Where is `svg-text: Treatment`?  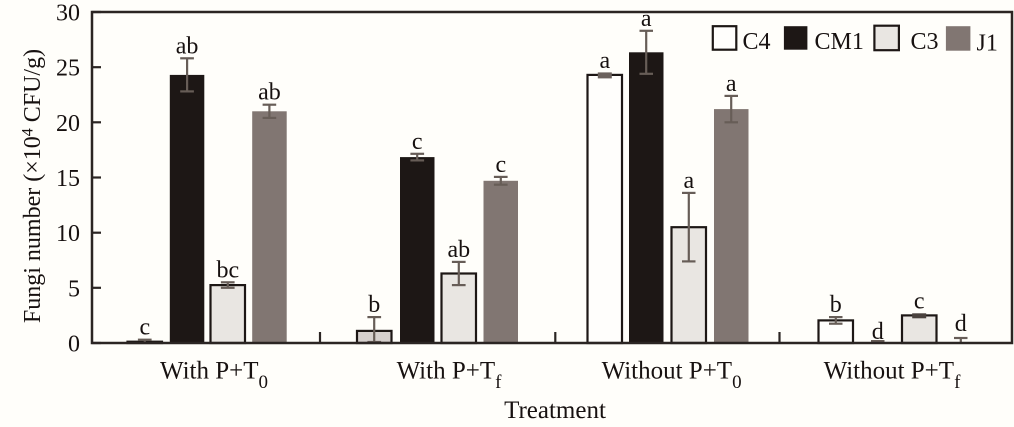
svg-text: Treatment is located at coordinates (555, 410).